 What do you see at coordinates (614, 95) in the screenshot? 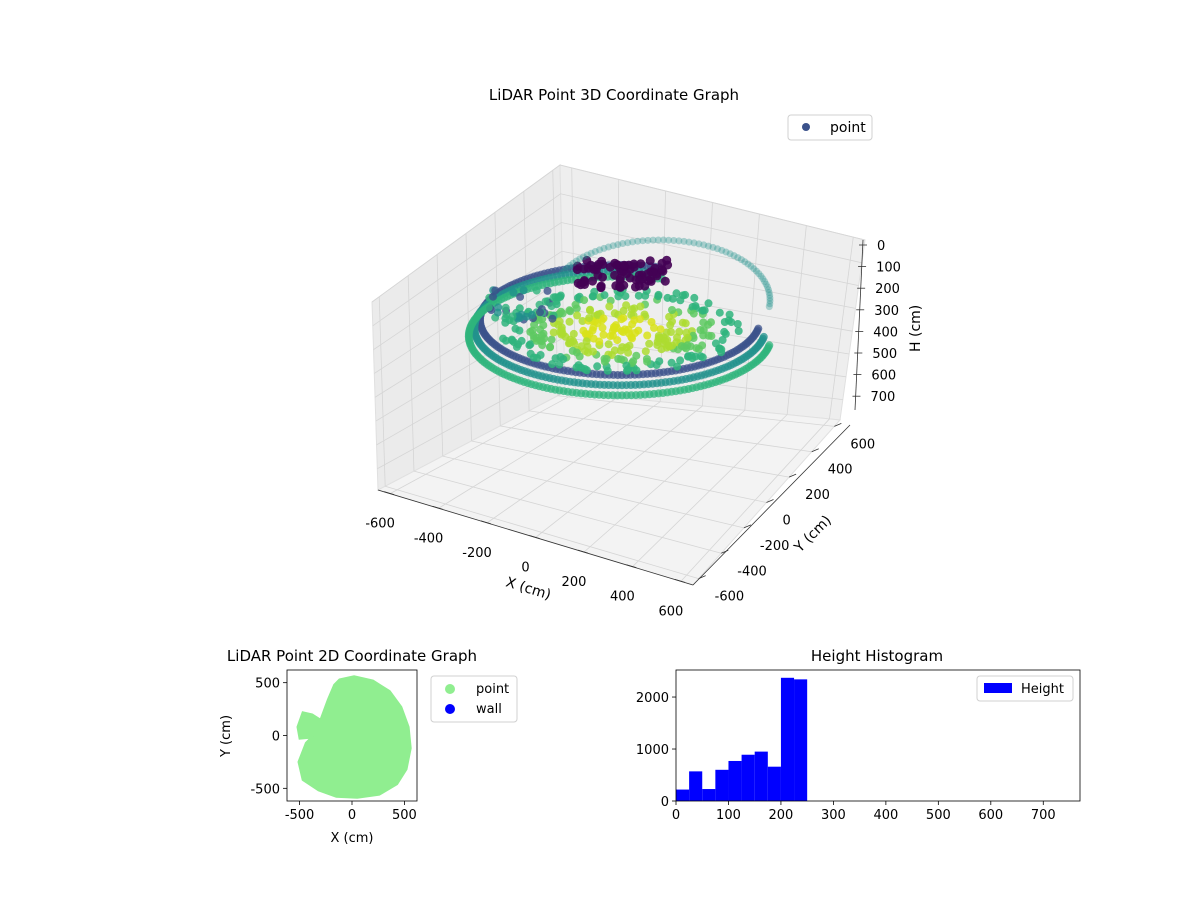
I see `chart-3d-title: LiDAR Point 3D Coordinate Graph` at bounding box center [614, 95].